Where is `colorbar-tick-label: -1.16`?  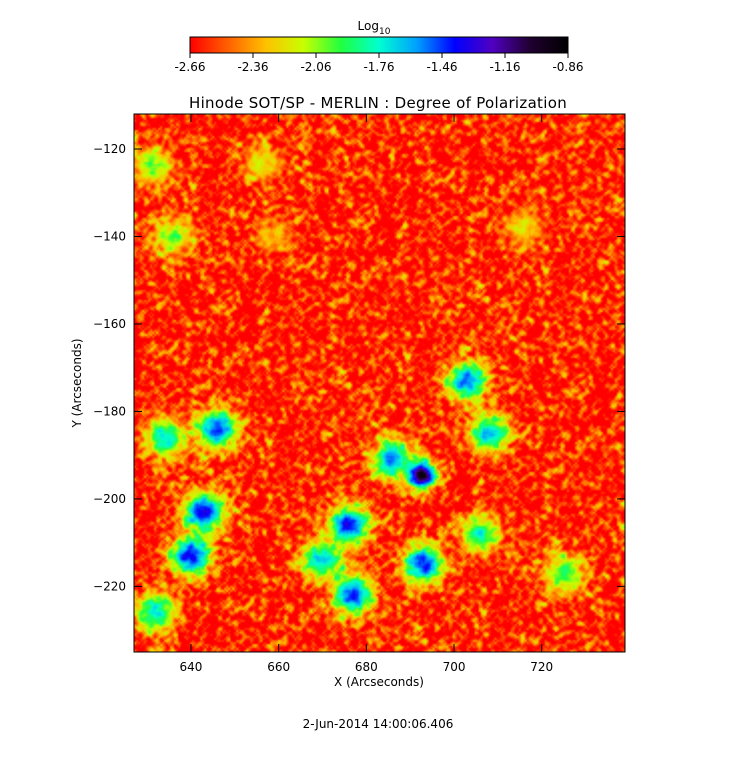 colorbar-tick-label: -1.16 is located at coordinates (504, 67).